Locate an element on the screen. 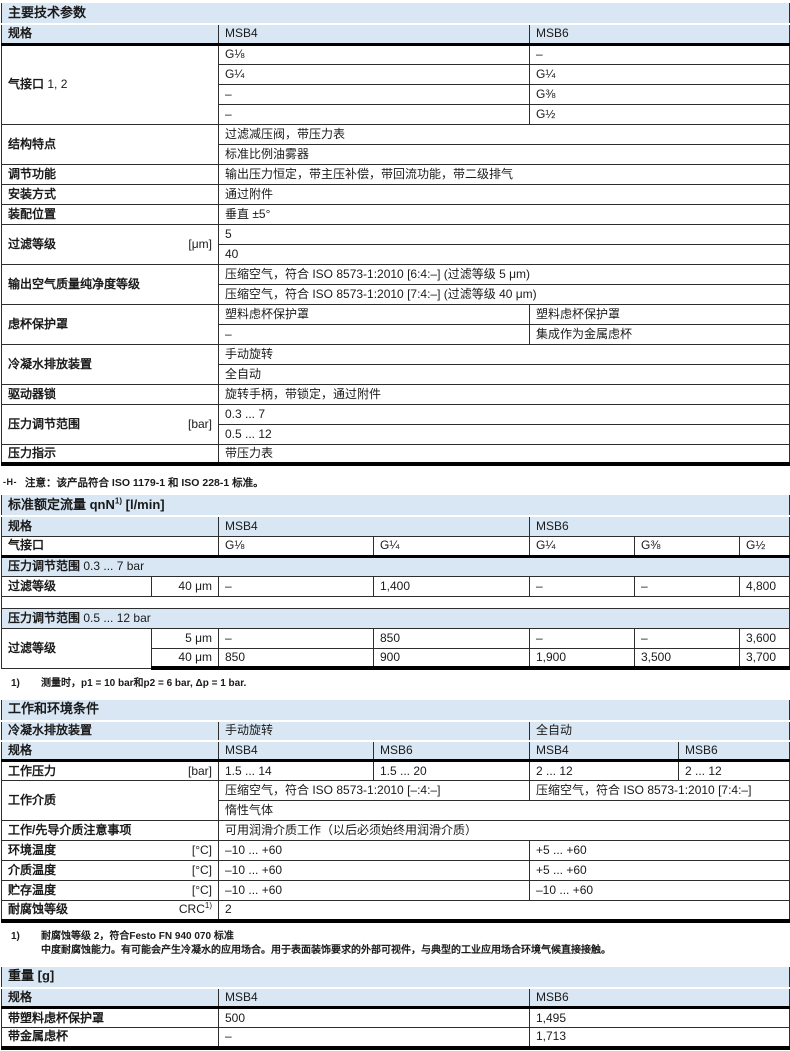  flow-value-cell: 900 is located at coordinates (451, 658).